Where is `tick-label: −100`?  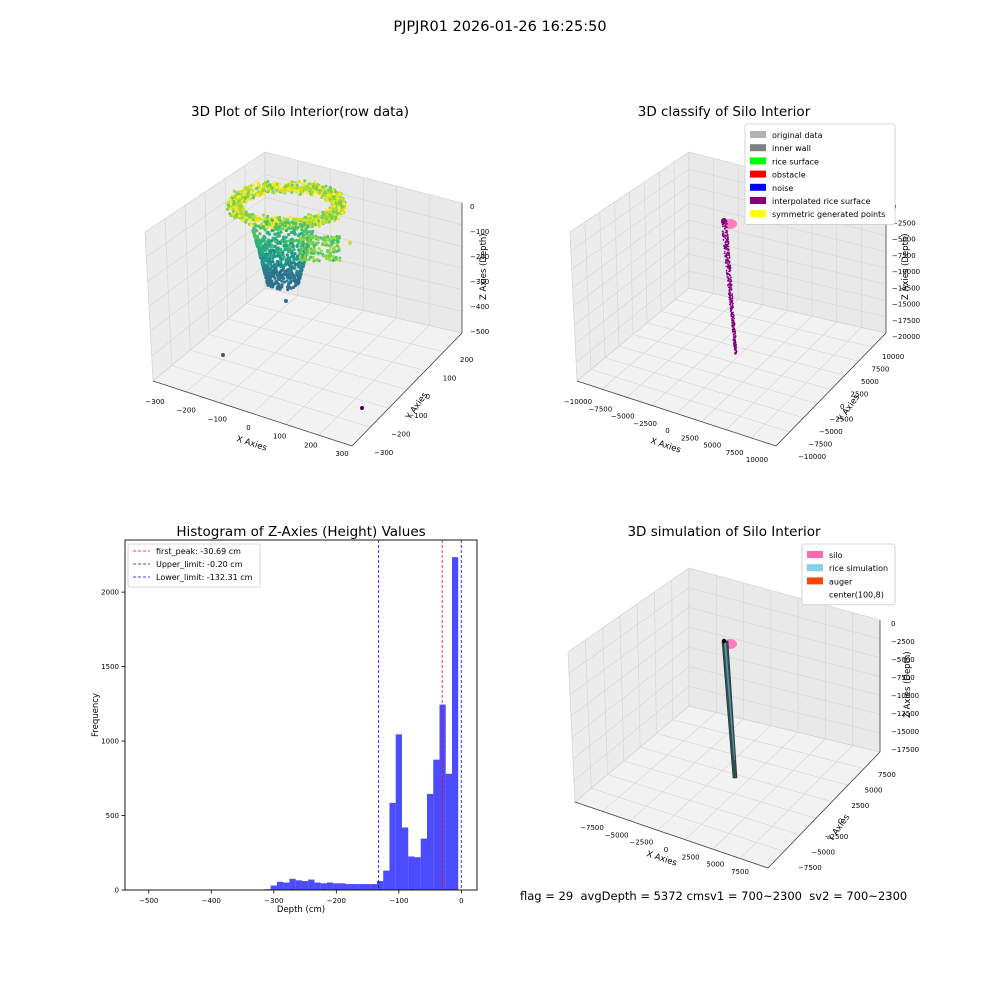
tick-label: −100 is located at coordinates (479, 232).